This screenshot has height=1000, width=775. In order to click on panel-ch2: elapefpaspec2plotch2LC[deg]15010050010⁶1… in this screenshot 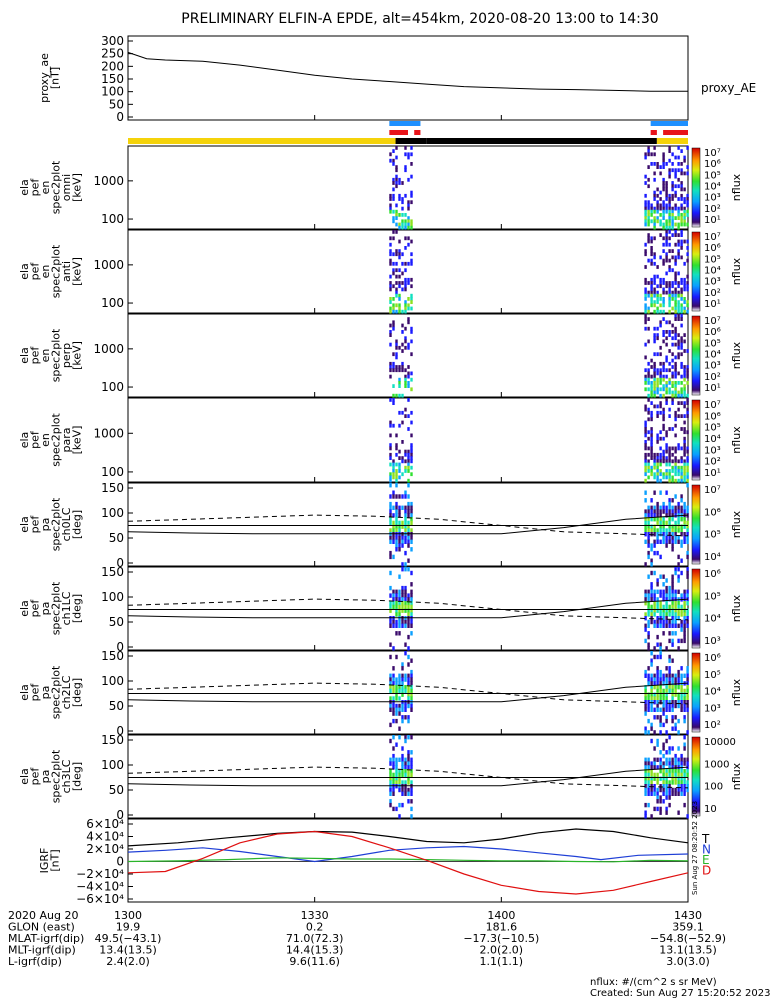, I will do `click(380, 693)`.